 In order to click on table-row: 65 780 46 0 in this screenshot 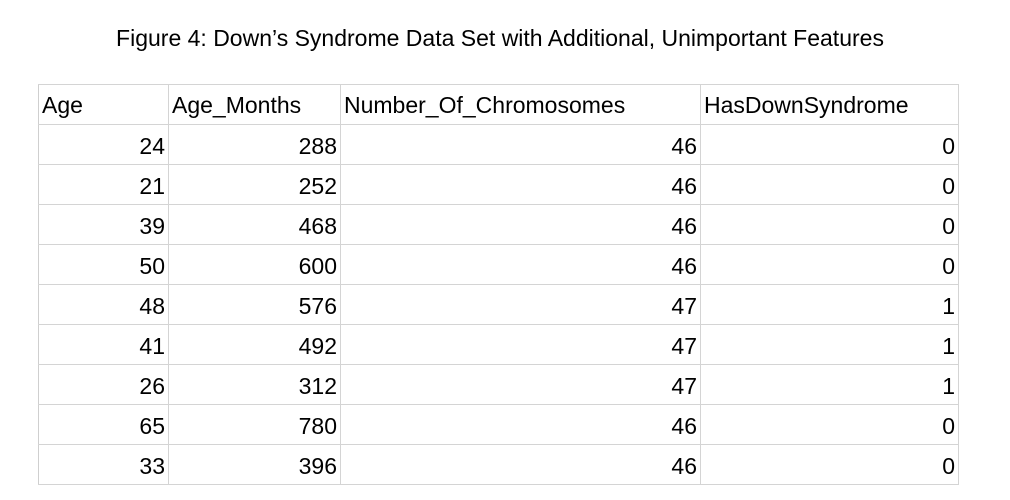, I will do `click(498, 424)`.